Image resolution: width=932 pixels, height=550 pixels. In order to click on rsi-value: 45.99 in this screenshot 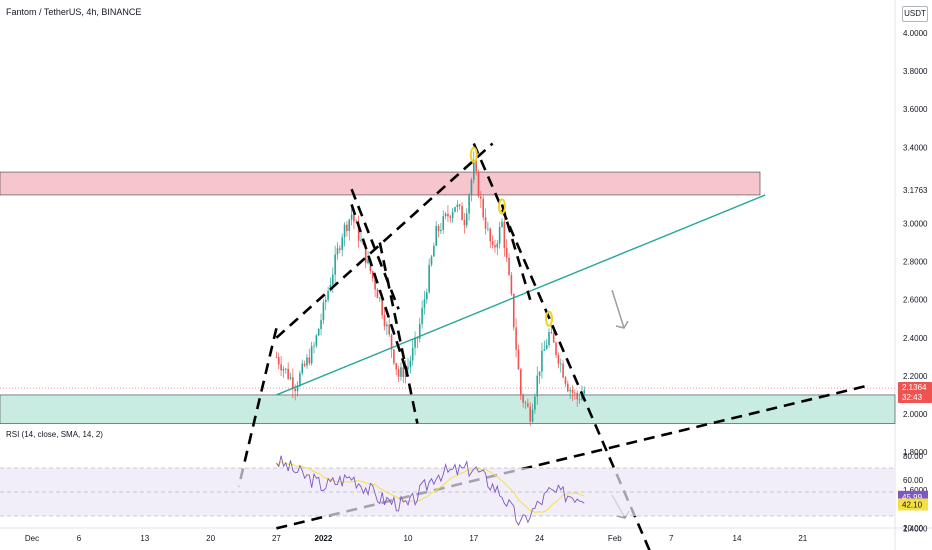, I will do `click(912, 497)`.